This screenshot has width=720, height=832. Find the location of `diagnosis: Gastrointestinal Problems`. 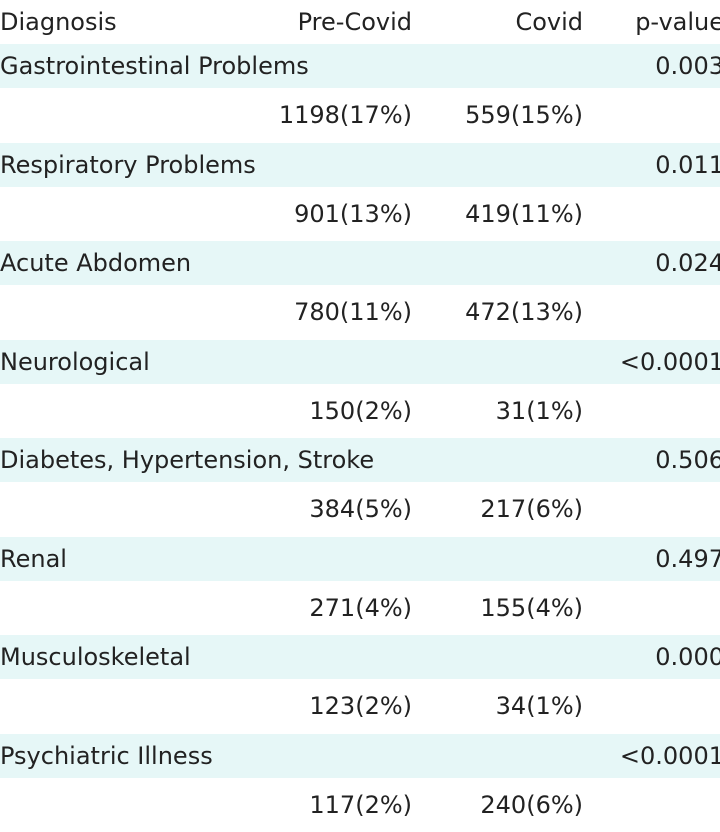

diagnosis: Gastrointestinal Problems is located at coordinates (154, 66).